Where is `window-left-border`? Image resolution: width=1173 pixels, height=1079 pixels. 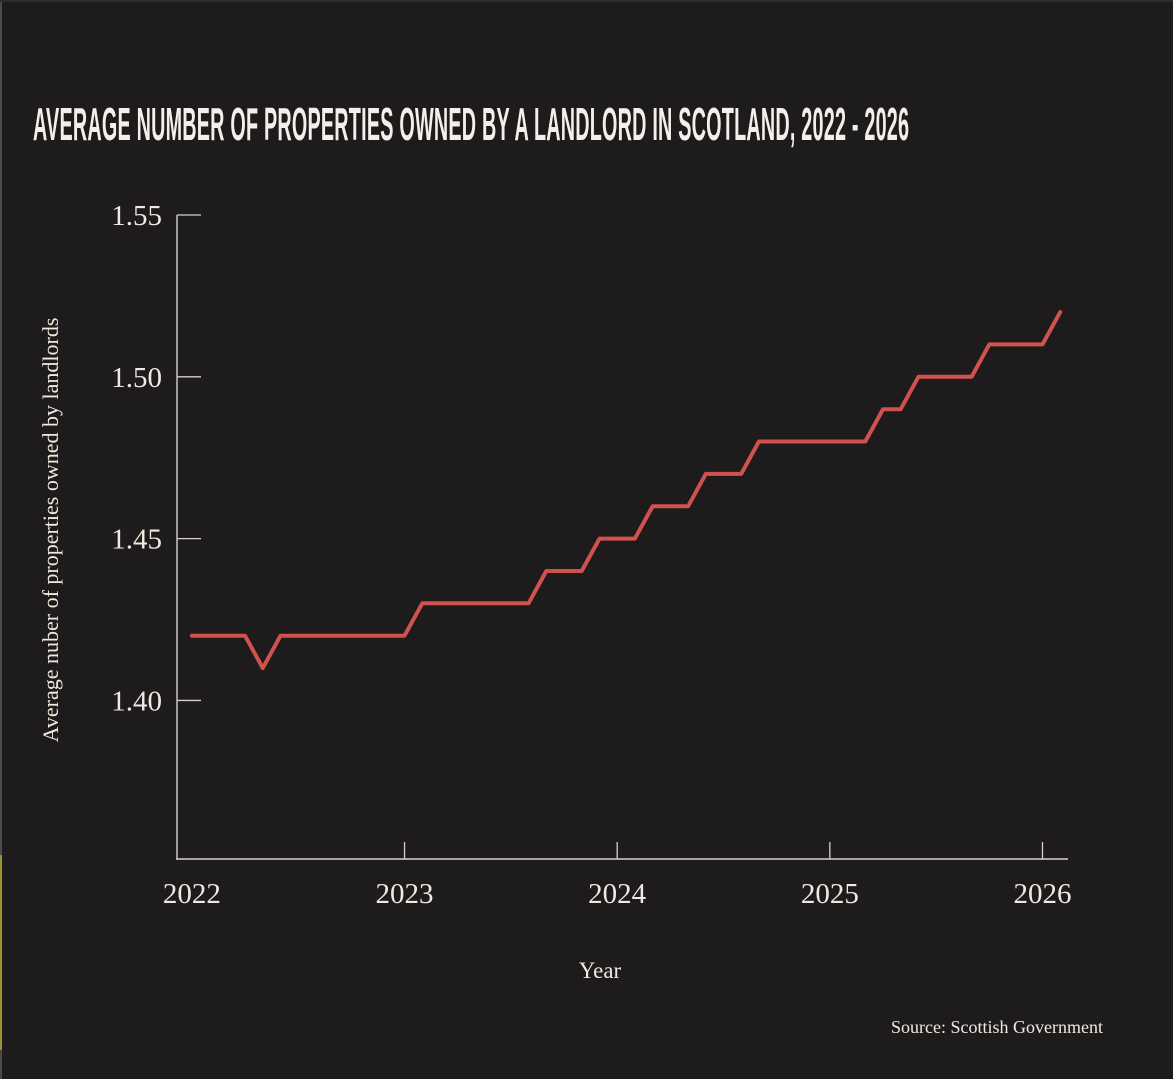
window-left-border is located at coordinates (1, 539).